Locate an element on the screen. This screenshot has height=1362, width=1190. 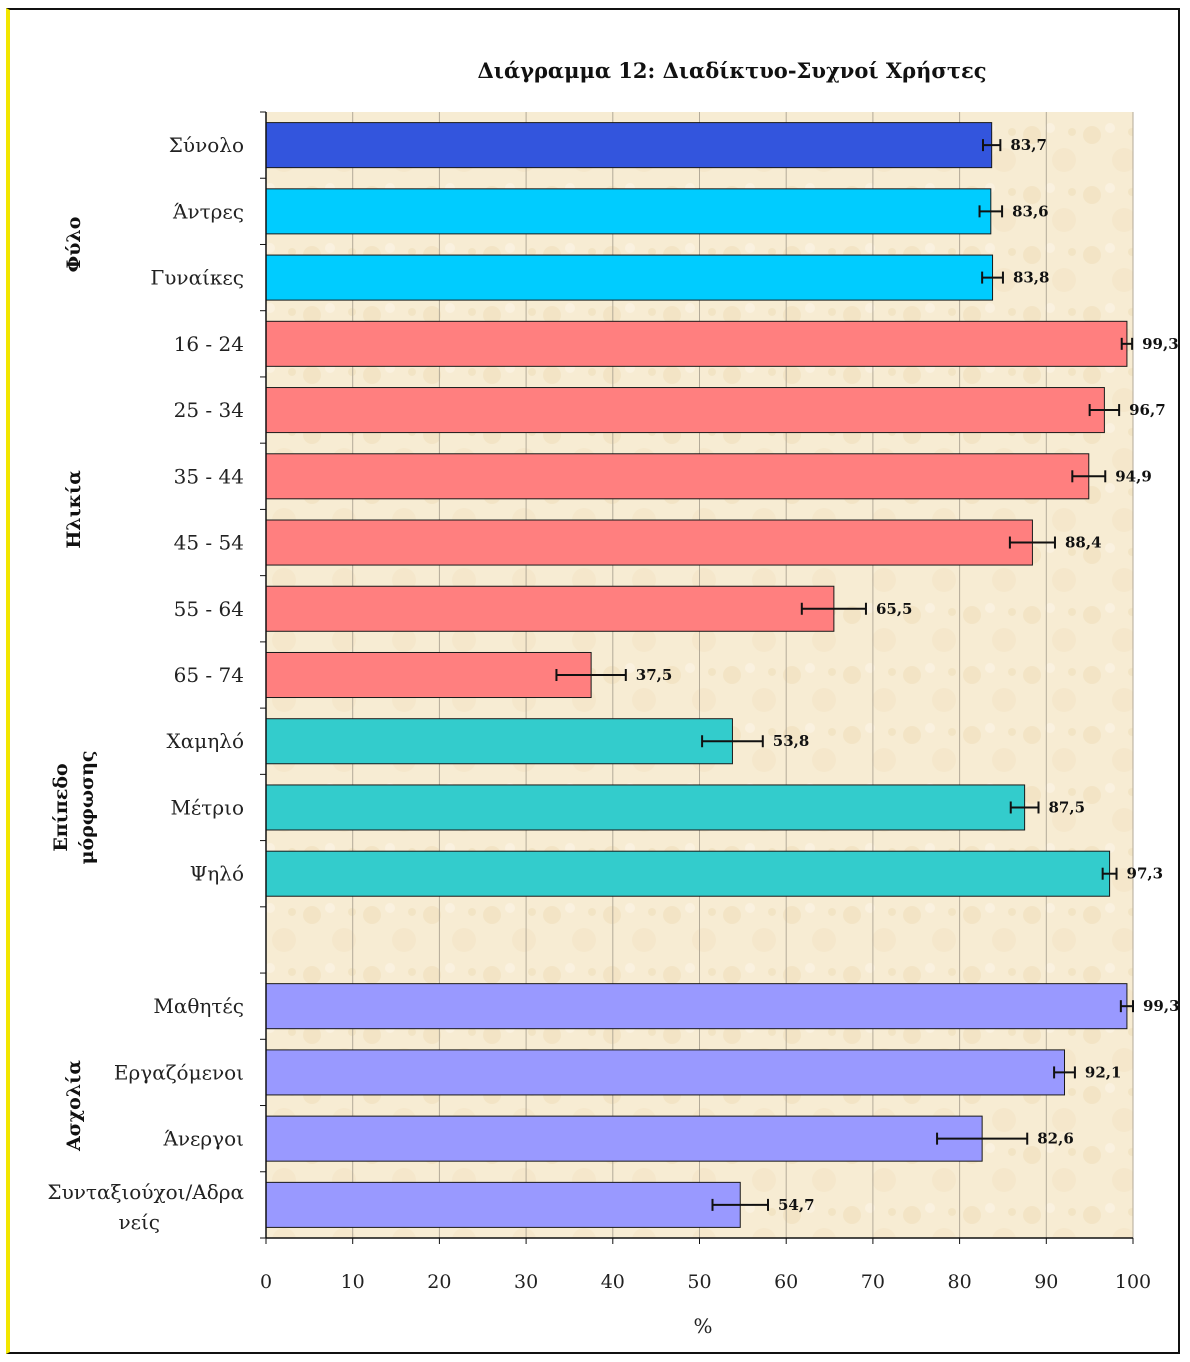
group-label: Ηλικία is located at coordinates (74, 509).